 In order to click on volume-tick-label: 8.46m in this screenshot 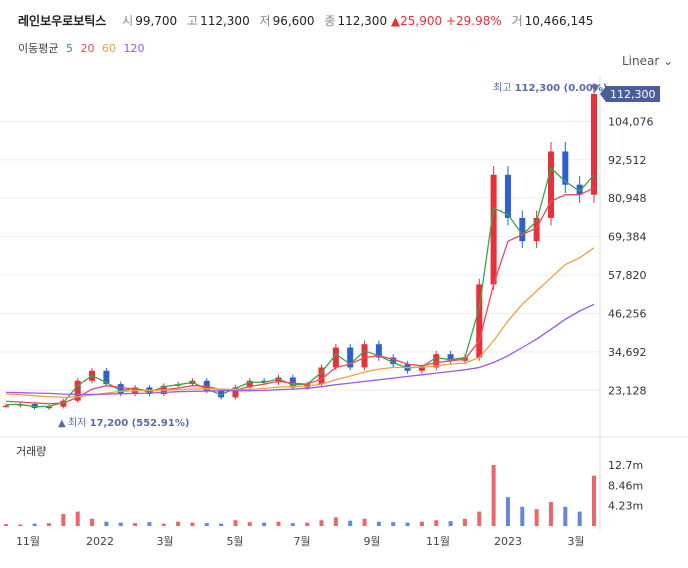, I will do `click(625, 485)`.